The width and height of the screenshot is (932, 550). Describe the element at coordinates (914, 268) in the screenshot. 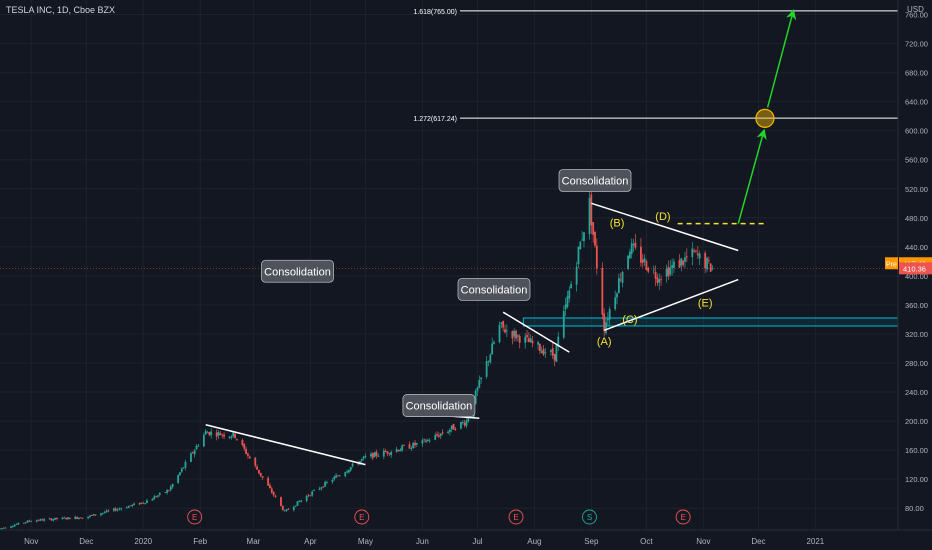

I see `last-price-label: 410.36` at that location.